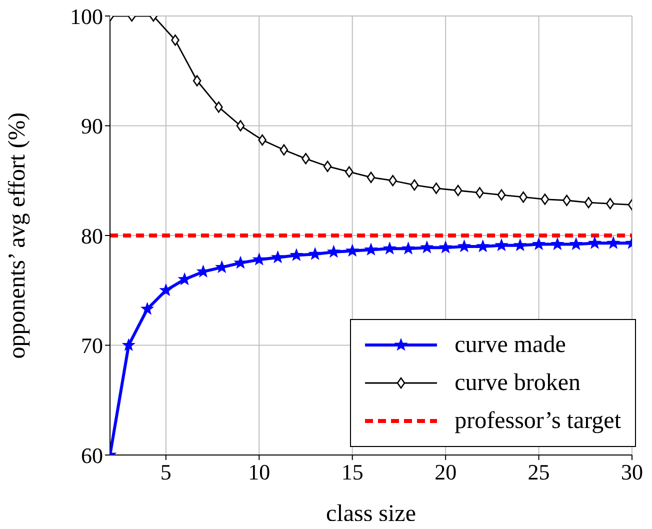  I want to click on x-tick-label: 10, so click(259, 472).